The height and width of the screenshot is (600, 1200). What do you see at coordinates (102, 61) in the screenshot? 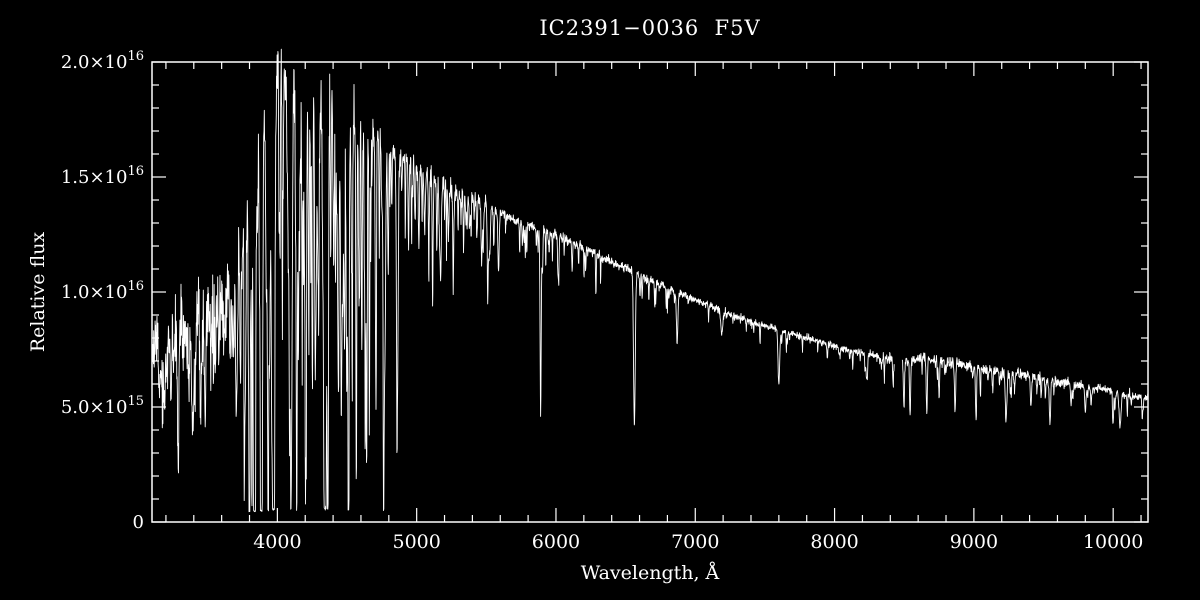
I see `y-tick-label: 2.0×10¹⁶` at bounding box center [102, 61].